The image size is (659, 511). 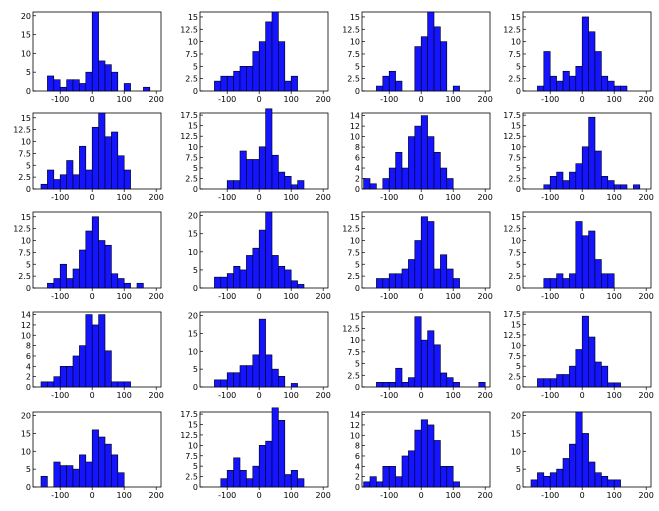 What do you see at coordinates (24, 276) in the screenshot?
I see `y-tick-label: 2.5` at bounding box center [24, 276].